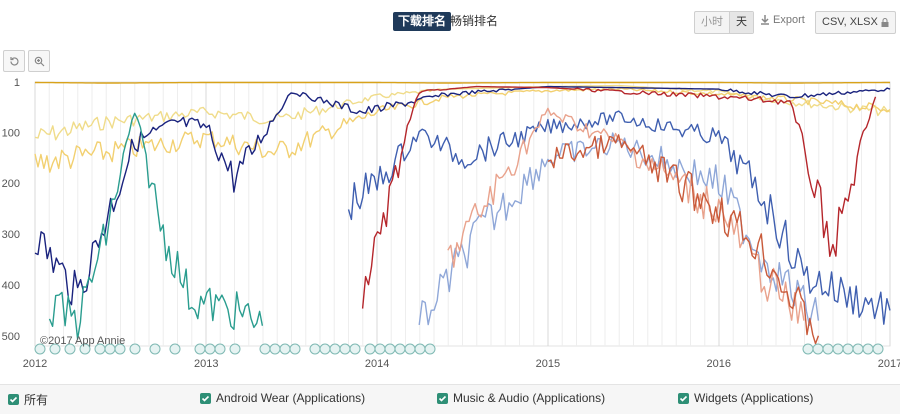 The width and height of the screenshot is (900, 414). I want to click on legend-item-android-wear: Android Wear (Applications), so click(282, 398).